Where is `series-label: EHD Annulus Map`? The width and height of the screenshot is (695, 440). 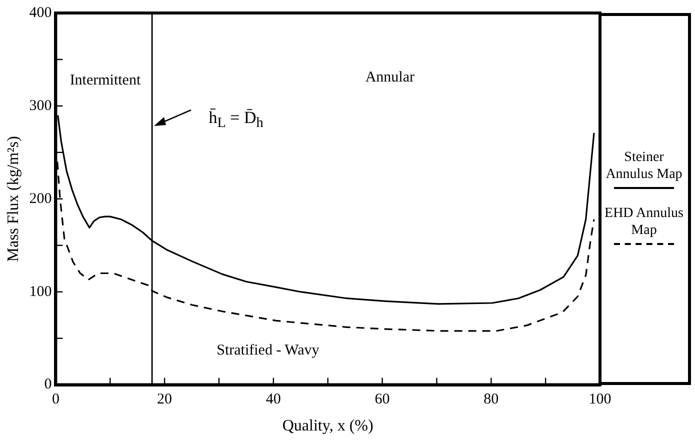 series-label: EHD Annulus Map is located at coordinates (644, 221).